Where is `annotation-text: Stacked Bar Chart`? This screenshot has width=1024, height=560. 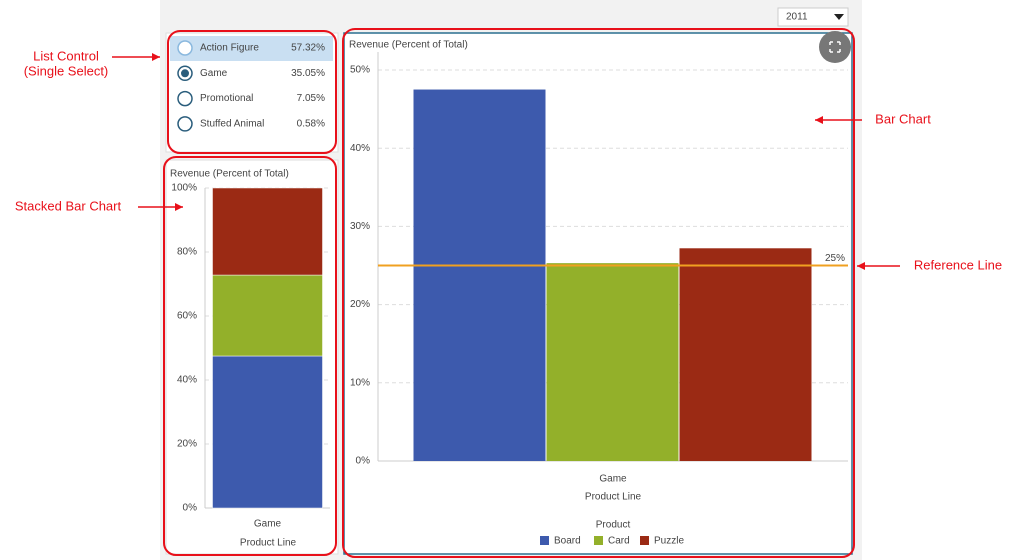 annotation-text: Stacked Bar Chart is located at coordinates (68, 205).